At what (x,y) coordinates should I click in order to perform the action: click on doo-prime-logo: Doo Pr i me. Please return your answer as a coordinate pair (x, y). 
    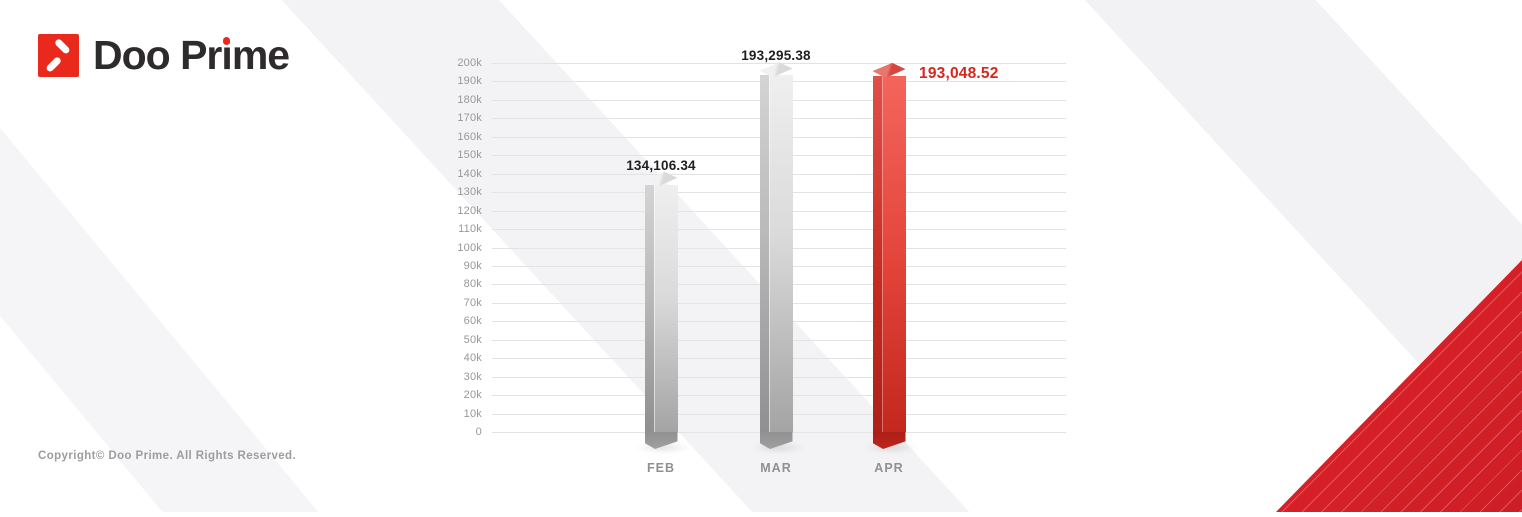
    Looking at the image, I should click on (164, 55).